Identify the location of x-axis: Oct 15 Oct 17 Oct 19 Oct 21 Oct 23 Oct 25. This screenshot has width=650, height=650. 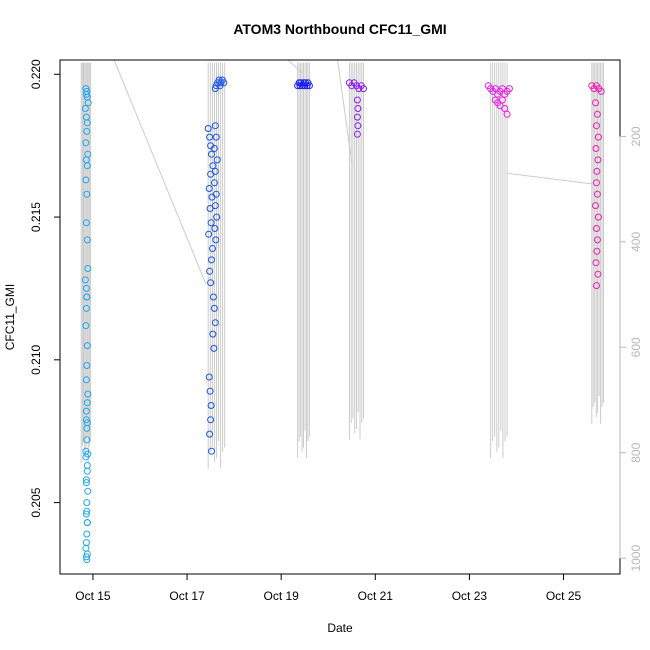
(328, 588).